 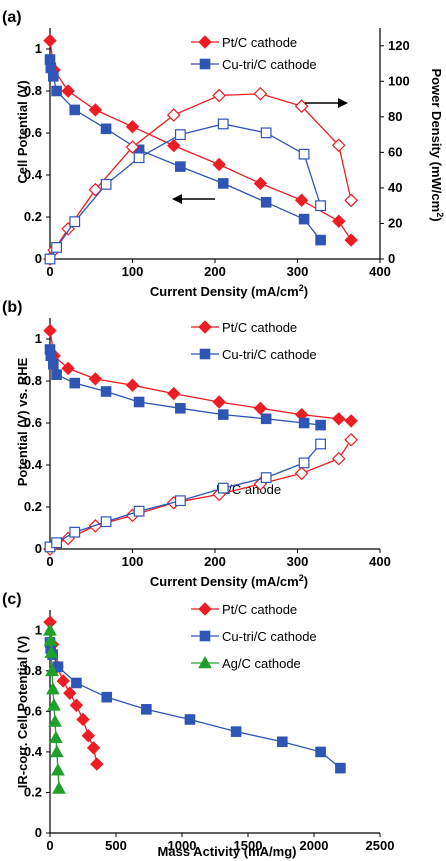 I want to click on panel-a-xlabel: Current Density (mA/cm2), so click(x=229, y=291).